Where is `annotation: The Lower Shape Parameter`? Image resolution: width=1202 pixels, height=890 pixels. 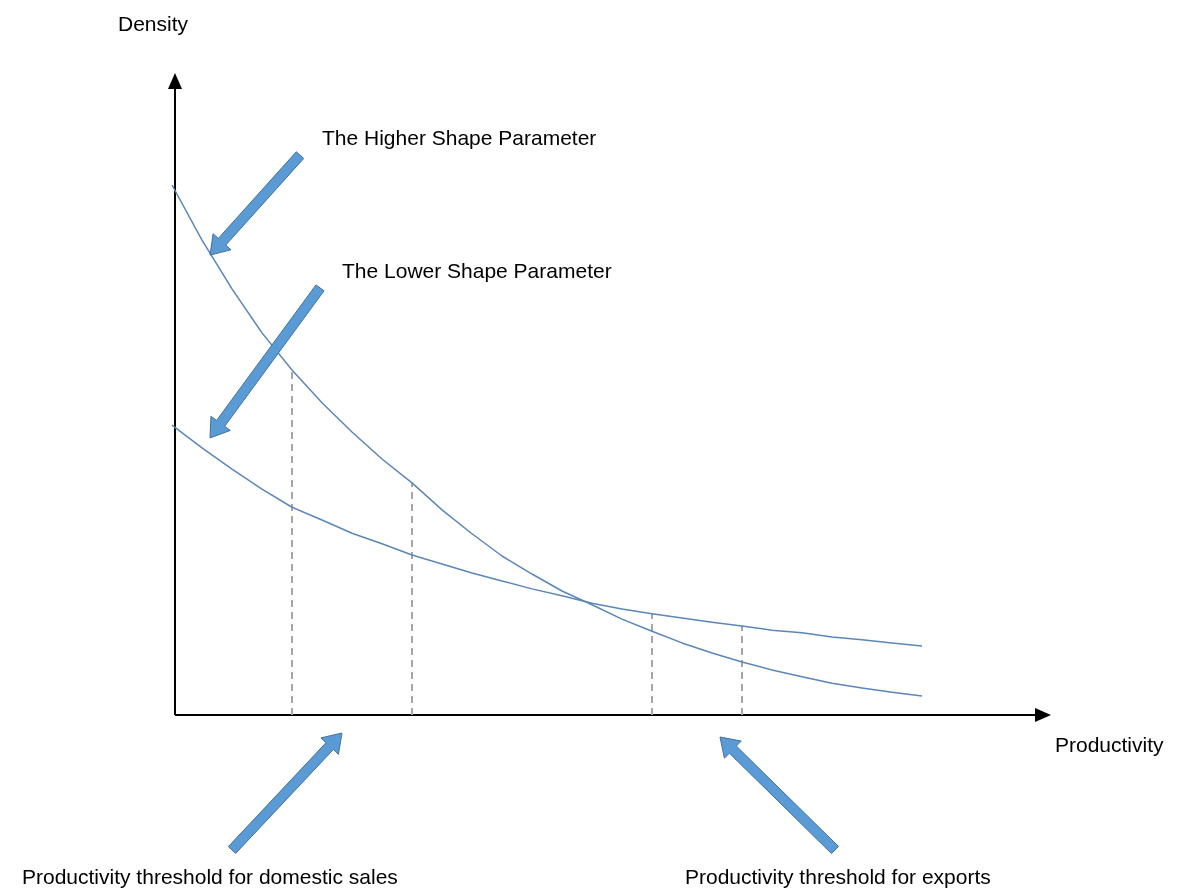
annotation: The Lower Shape Parameter is located at coordinates (477, 270).